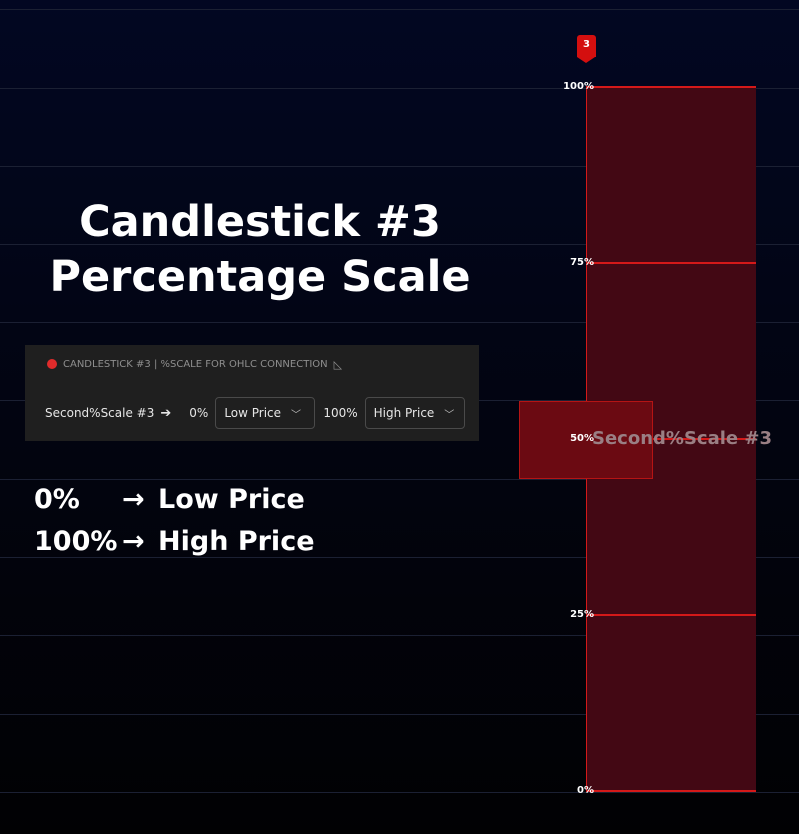 This screenshot has height=834, width=799. I want to click on mapping-target: Low Price, so click(231, 499).